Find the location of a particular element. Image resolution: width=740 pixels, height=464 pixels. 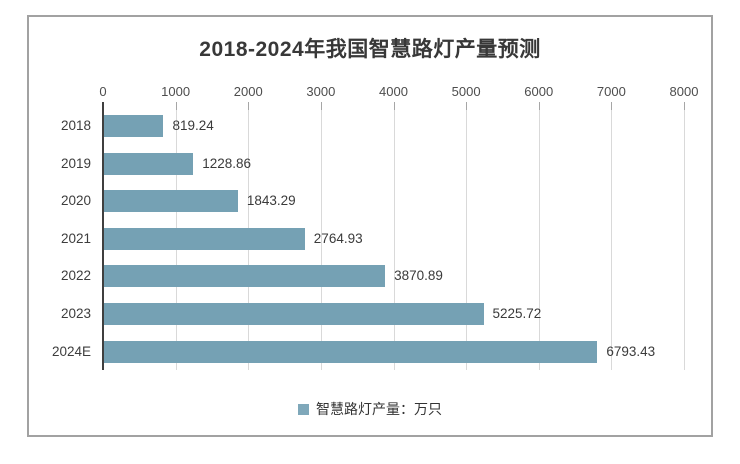

legend: 智慧路灯产量：万只 is located at coordinates (370, 409).